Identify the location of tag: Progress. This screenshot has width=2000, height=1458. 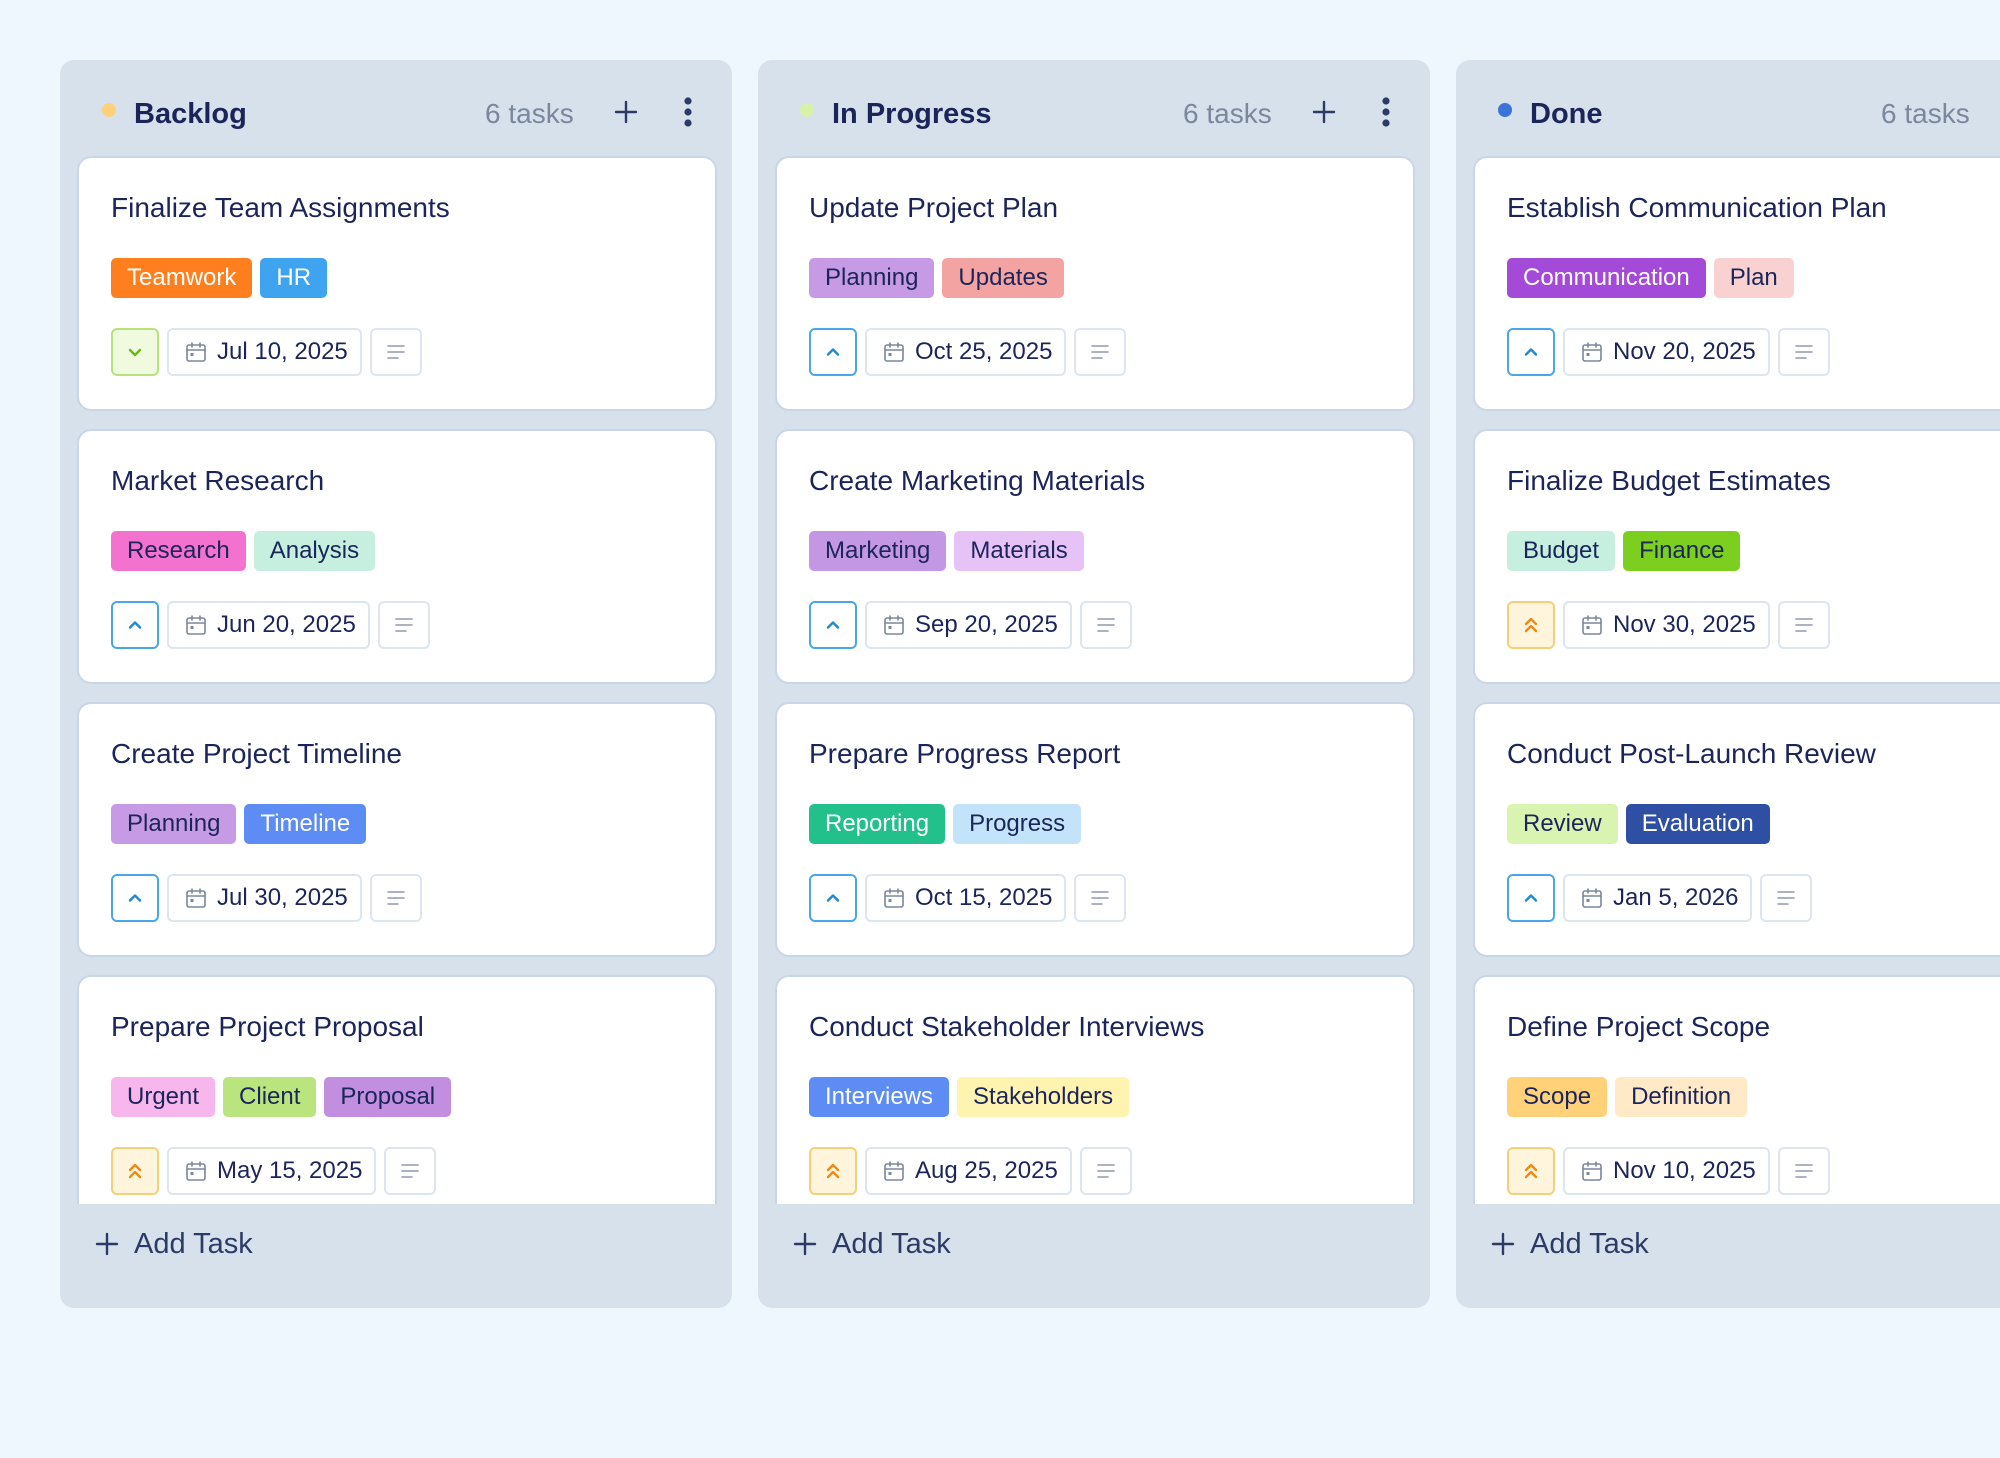
(1017, 824).